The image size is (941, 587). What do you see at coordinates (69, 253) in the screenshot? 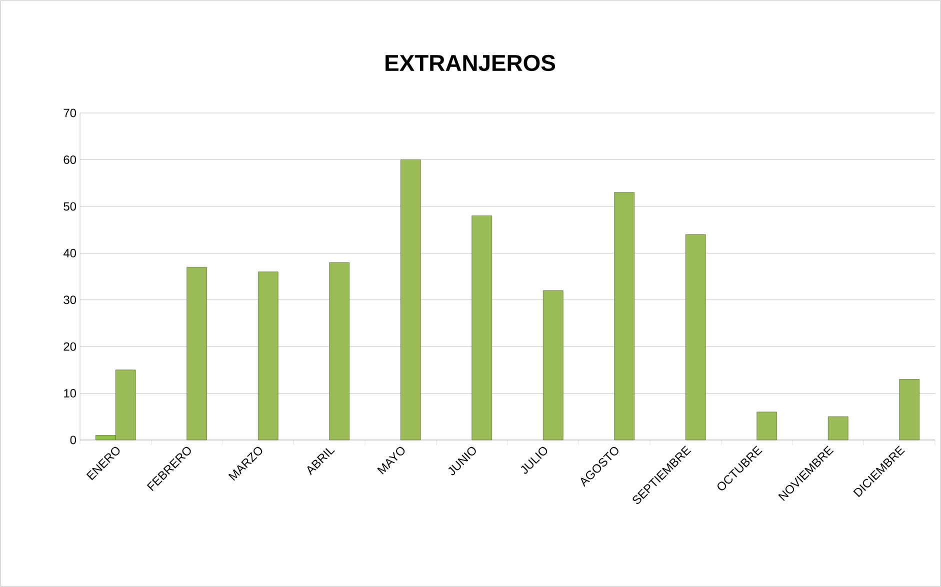
I see `y-tick-label: 40` at bounding box center [69, 253].